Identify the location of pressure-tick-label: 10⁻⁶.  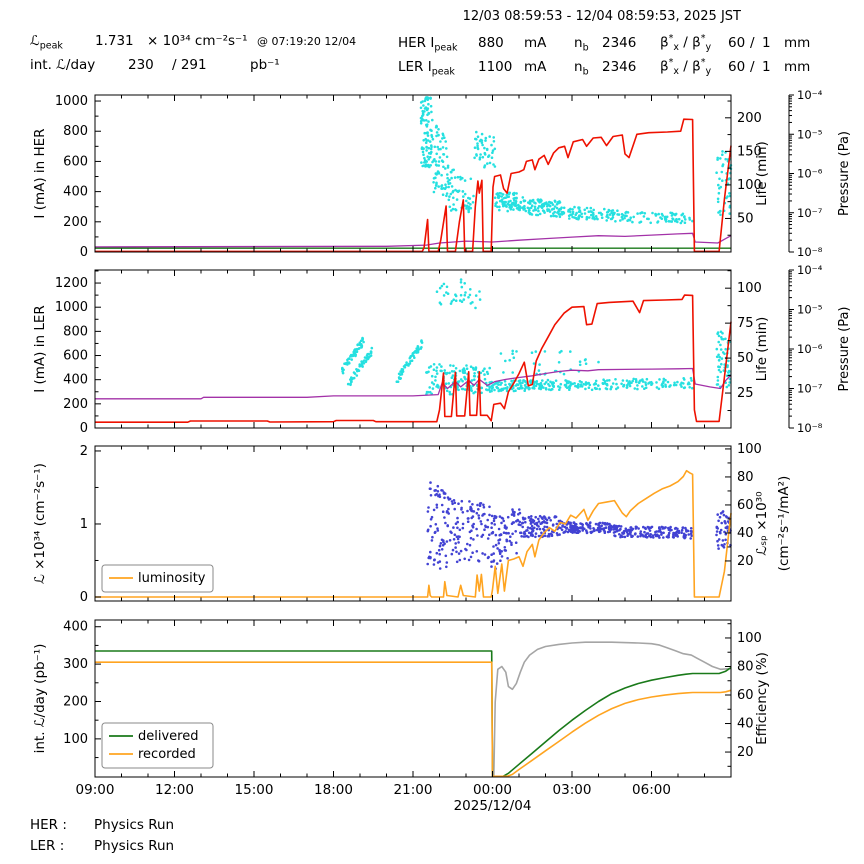
(810, 174).